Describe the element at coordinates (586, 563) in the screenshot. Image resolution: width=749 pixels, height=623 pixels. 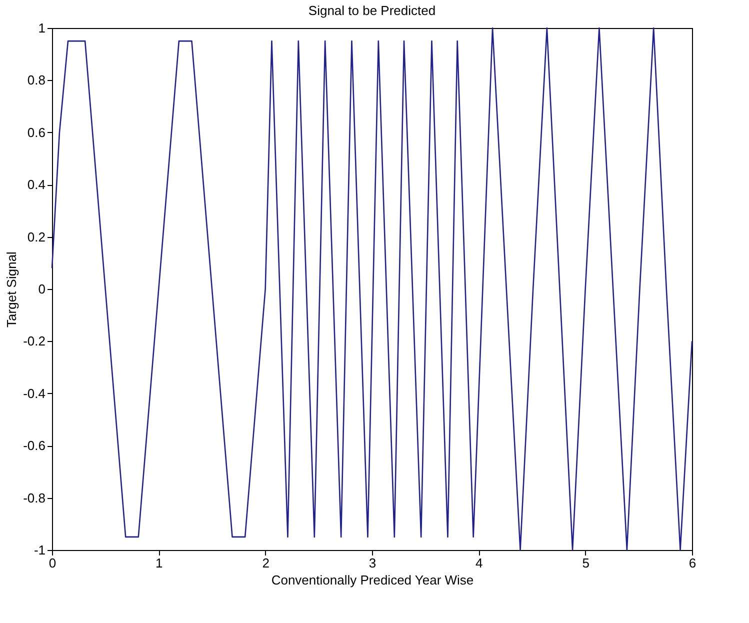
I see `x-tick-label: 5` at that location.